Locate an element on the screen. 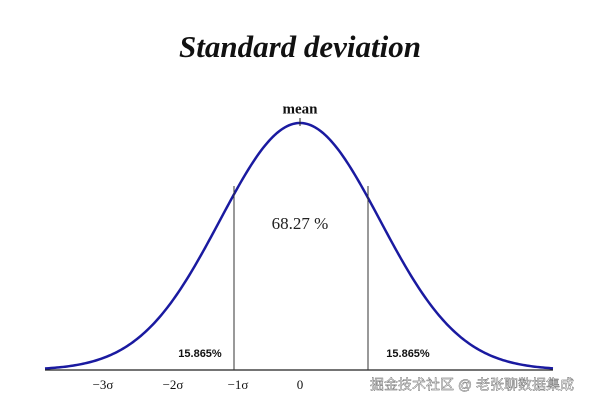 This screenshot has width=600, height=408. axis-ticks: −3σ −2σ −1σ 0 is located at coordinates (198, 384).